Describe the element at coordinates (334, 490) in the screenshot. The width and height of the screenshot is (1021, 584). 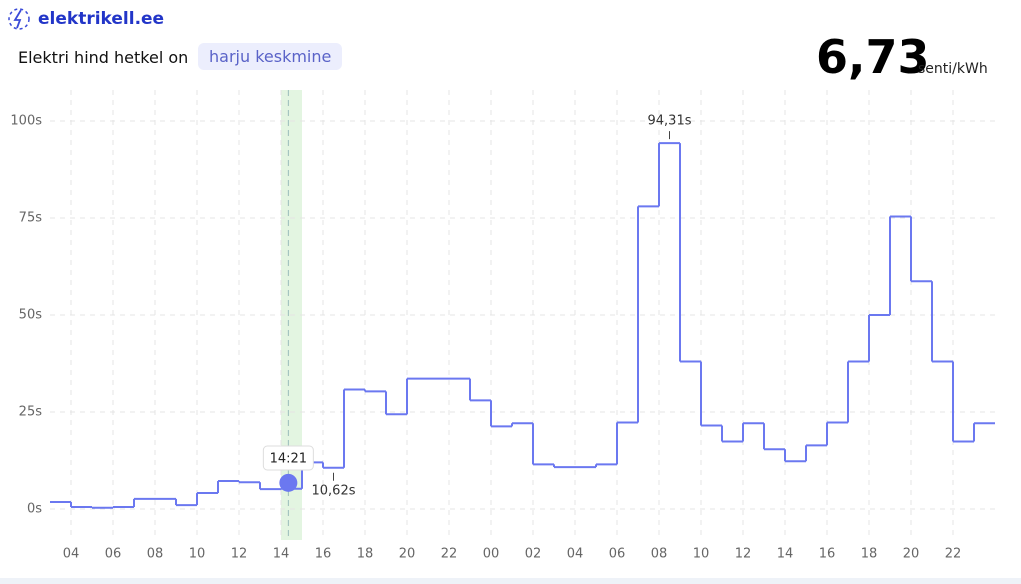
I see `annotation: 10,62s` at that location.